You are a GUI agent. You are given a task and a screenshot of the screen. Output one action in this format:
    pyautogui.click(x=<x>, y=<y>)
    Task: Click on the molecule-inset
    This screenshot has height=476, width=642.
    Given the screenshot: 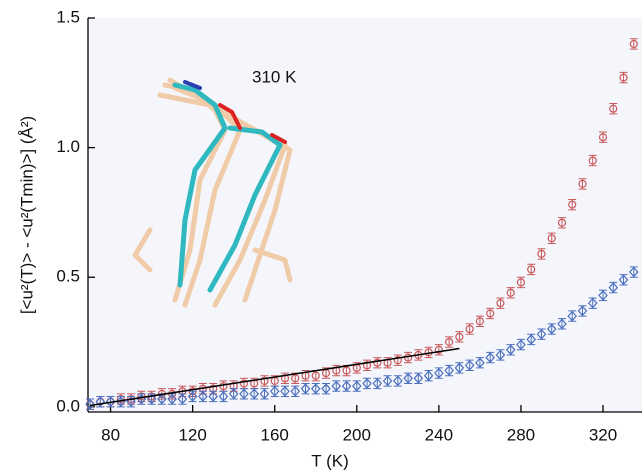 What is the action you would take?
    pyautogui.click(x=212, y=192)
    